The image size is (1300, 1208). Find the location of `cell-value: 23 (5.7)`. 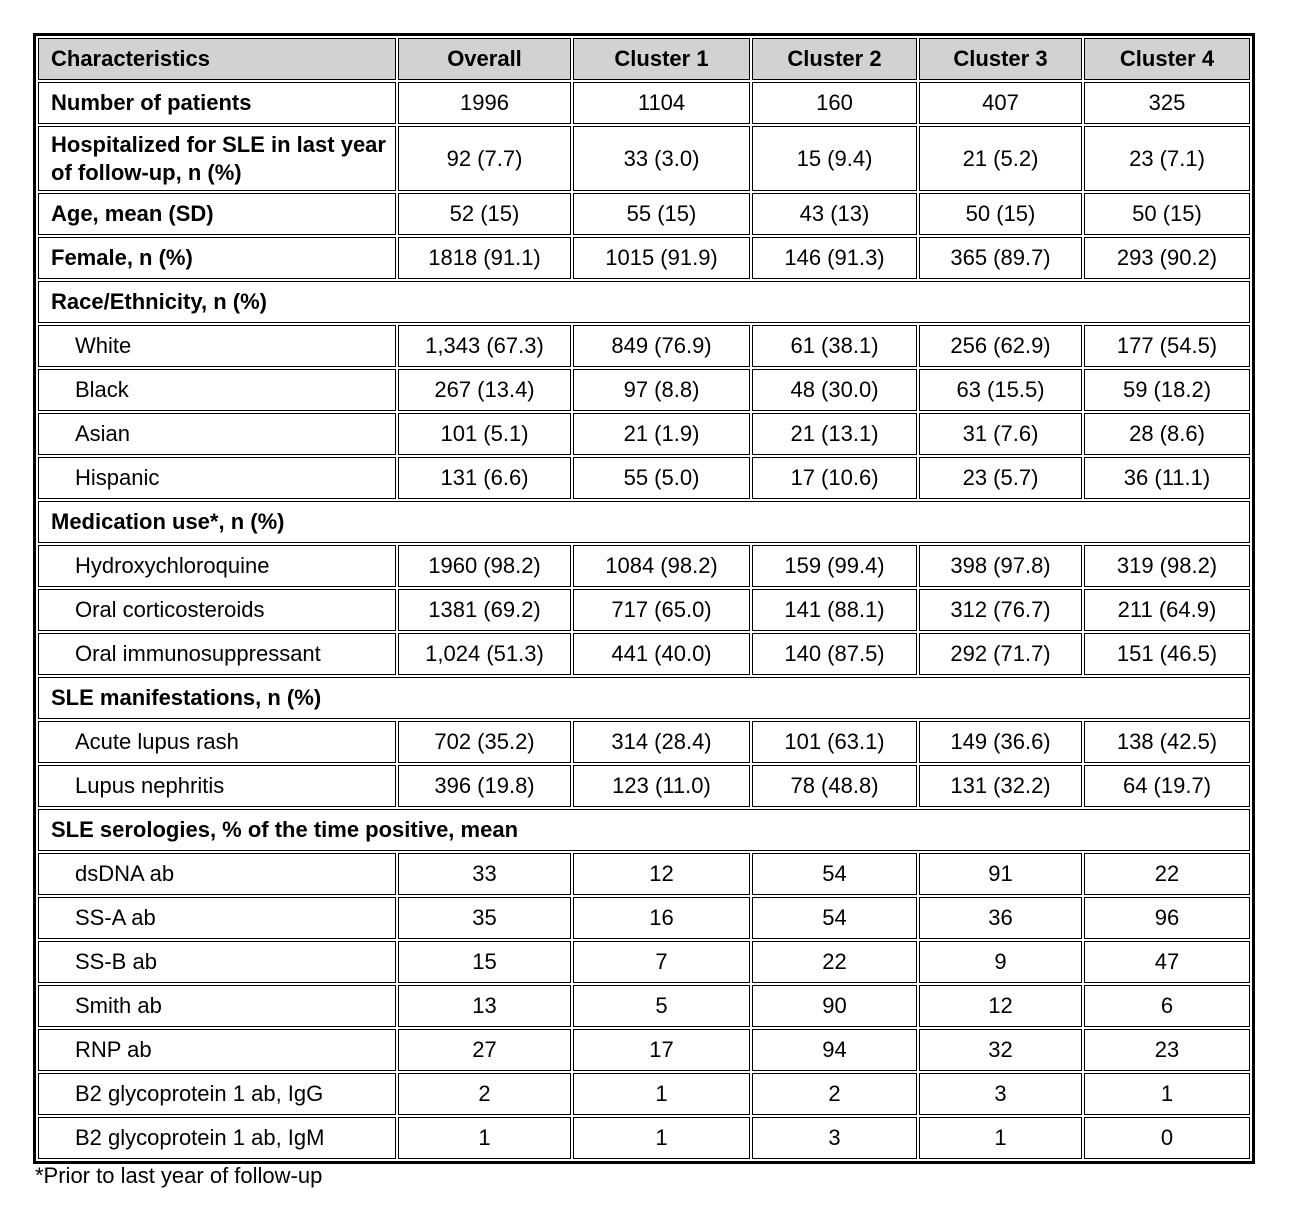

cell-value: 23 (5.7) is located at coordinates (1000, 478).